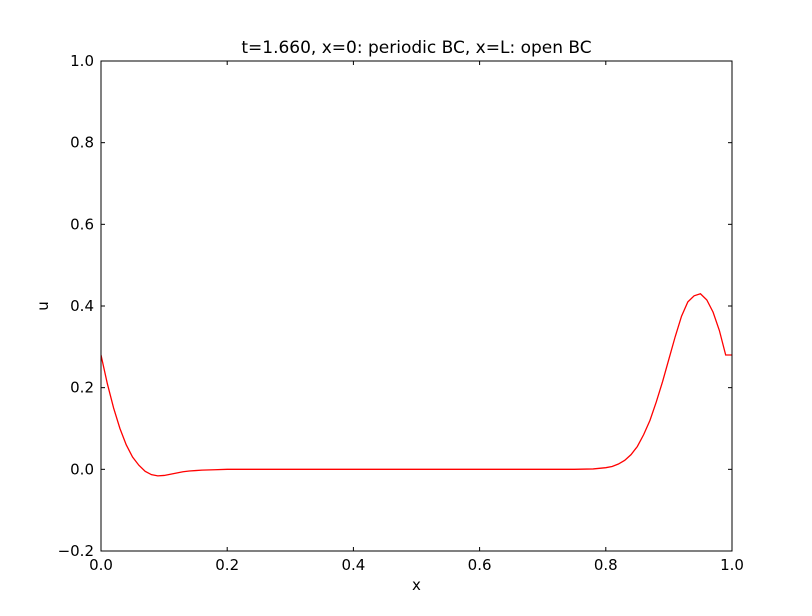 The image size is (812, 616). Describe the element at coordinates (82, 469) in the screenshot. I see `y-tick-label: 0.0` at that location.